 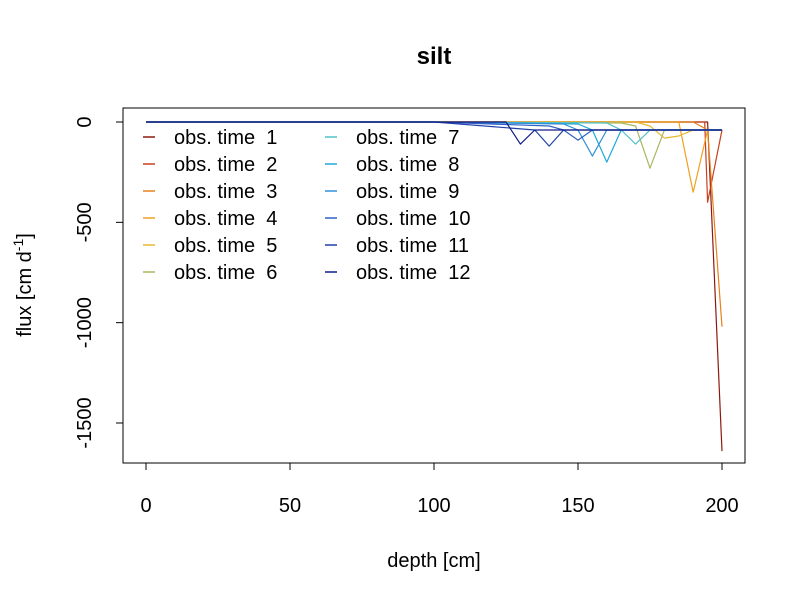 What do you see at coordinates (290, 506) in the screenshot?
I see `x-tick-label: 50` at bounding box center [290, 506].